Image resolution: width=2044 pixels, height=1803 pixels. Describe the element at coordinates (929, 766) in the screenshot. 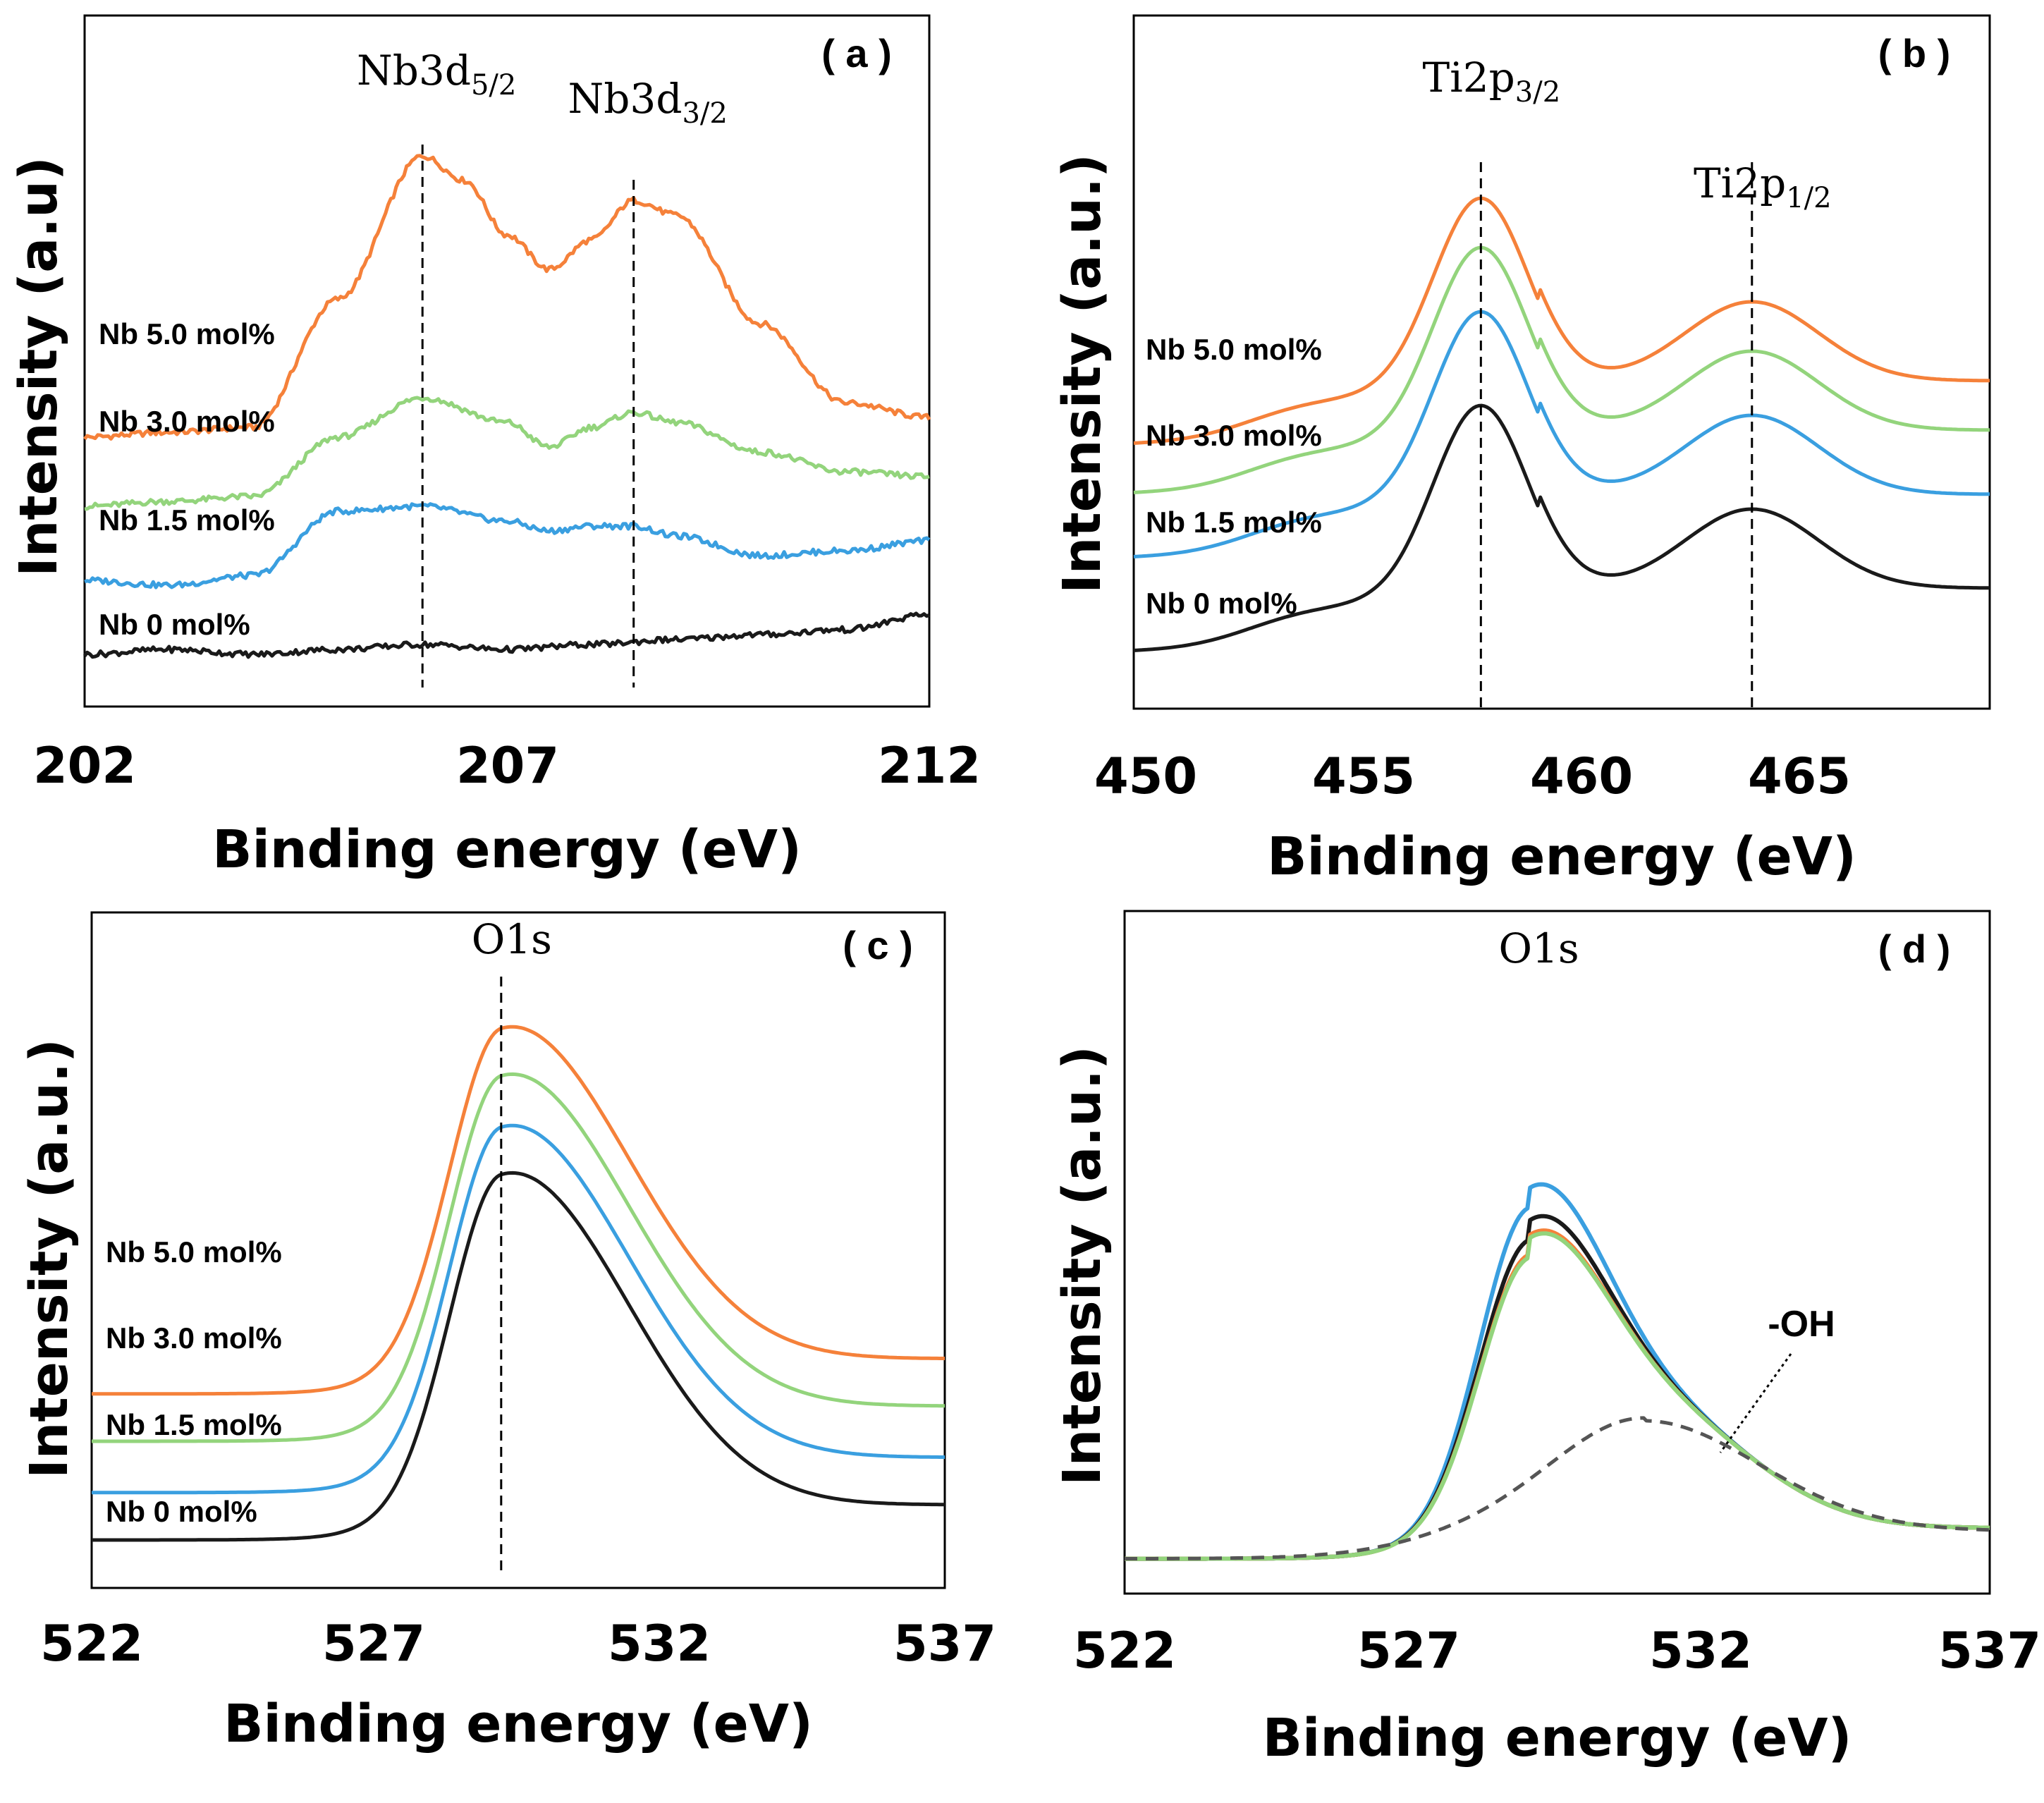

I see `x-tick-label: 212` at that location.